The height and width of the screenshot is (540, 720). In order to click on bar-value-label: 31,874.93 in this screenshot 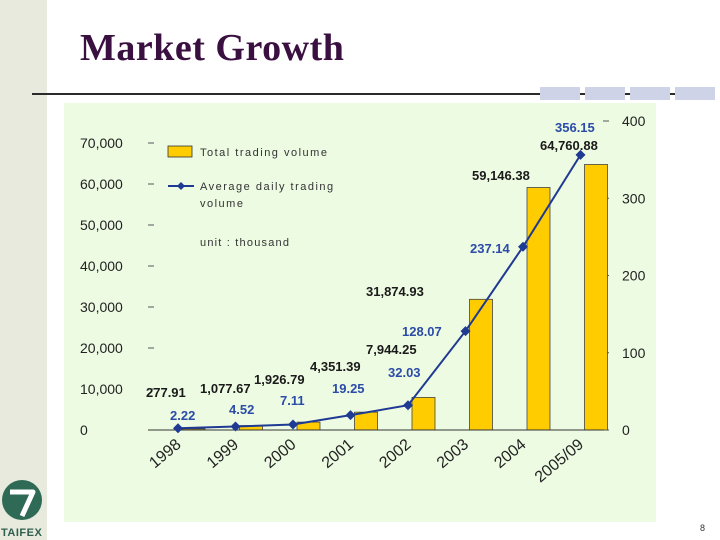, I will do `click(395, 291)`.